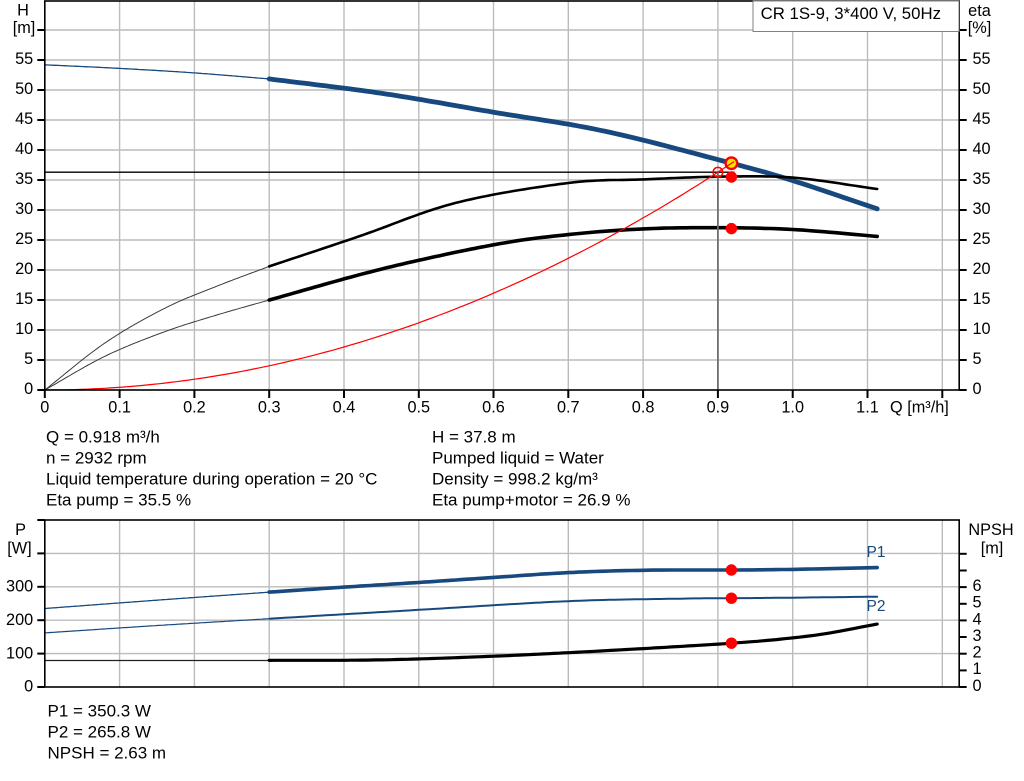 Image resolution: width=1024 pixels, height=781 pixels. Describe the element at coordinates (119, 407) in the screenshot. I see `svg-text: 0.1` at that location.